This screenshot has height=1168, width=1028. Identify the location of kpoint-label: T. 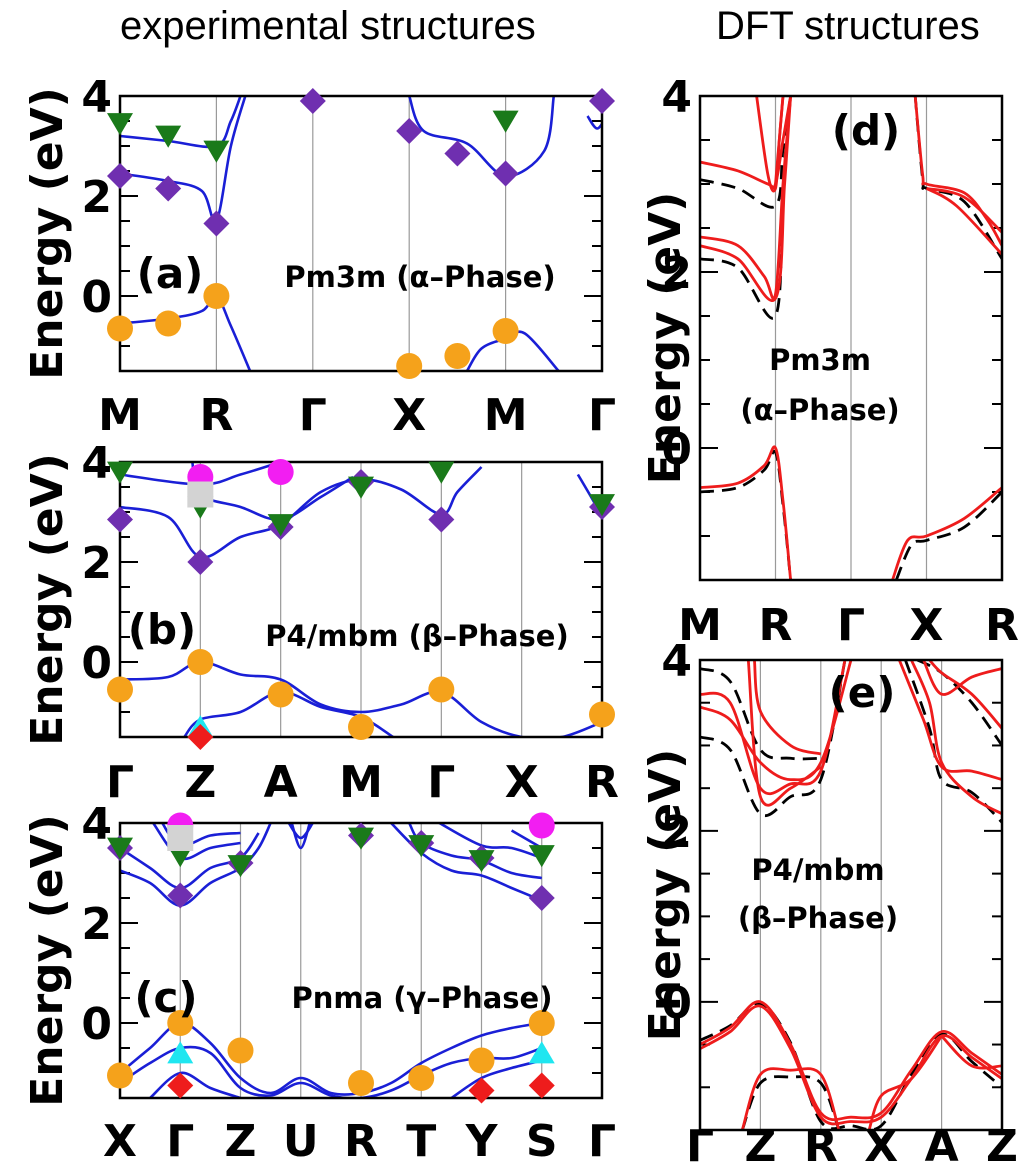
(421, 1141).